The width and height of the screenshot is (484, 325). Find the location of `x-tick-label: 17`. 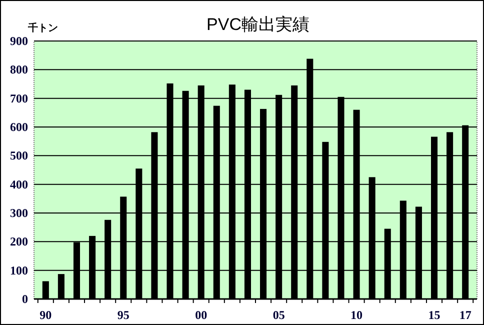

x-tick-label: 17 is located at coordinates (465, 315).